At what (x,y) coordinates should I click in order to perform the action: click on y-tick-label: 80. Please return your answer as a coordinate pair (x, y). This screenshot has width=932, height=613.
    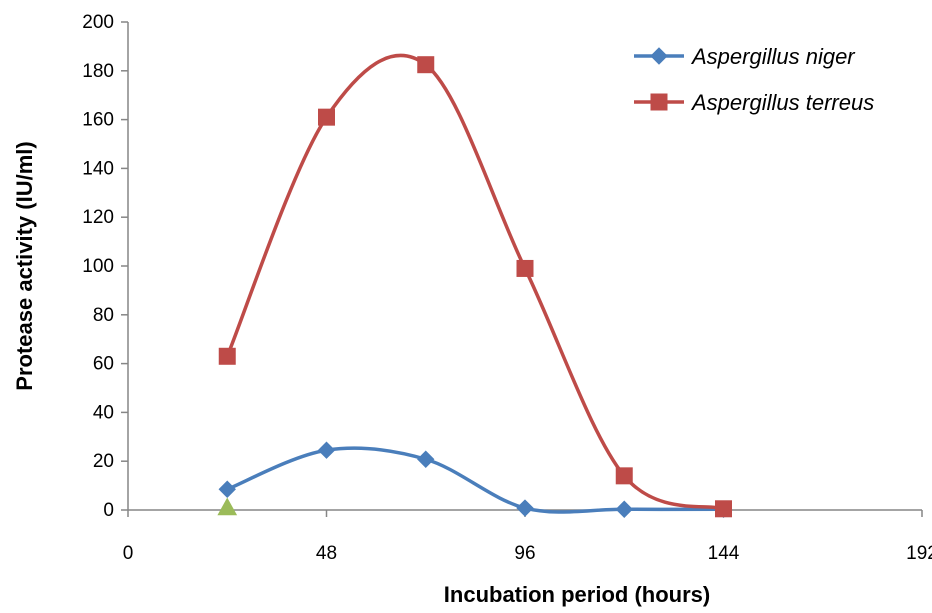
    Looking at the image, I should click on (103, 315).